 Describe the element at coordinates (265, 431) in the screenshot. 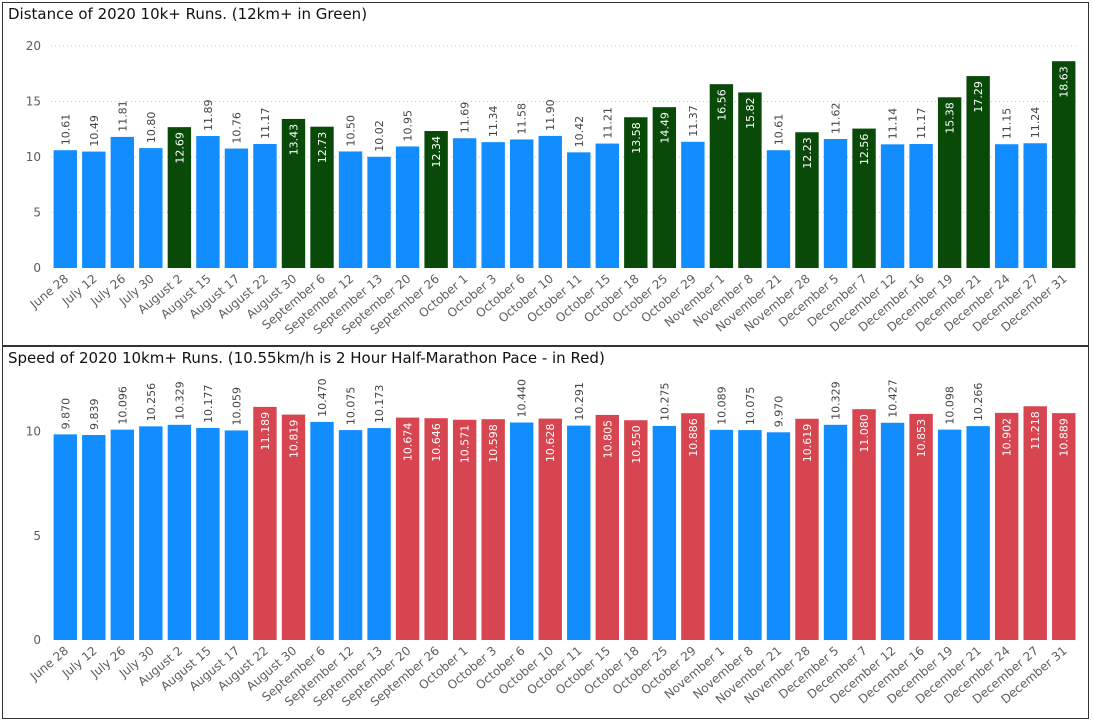

I see `data-label: 11.189` at that location.